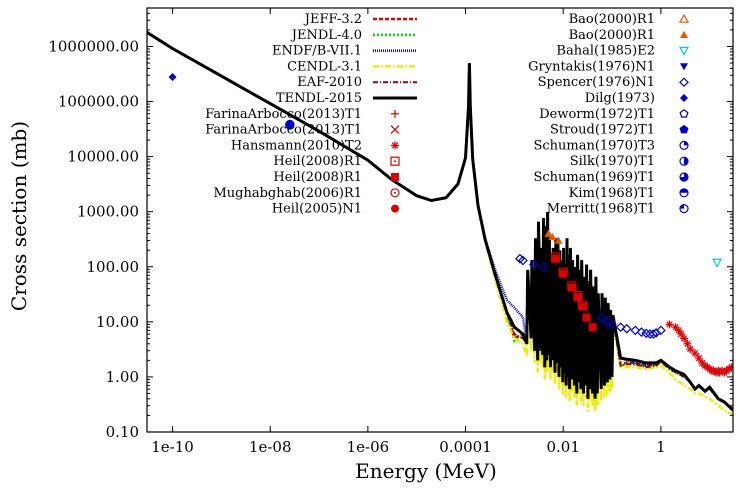 Image resolution: width=739 pixels, height=492 pixels. What do you see at coordinates (614, 114) in the screenshot?
I see `legend-entry: Deworm(1972)T1` at bounding box center [614, 114].